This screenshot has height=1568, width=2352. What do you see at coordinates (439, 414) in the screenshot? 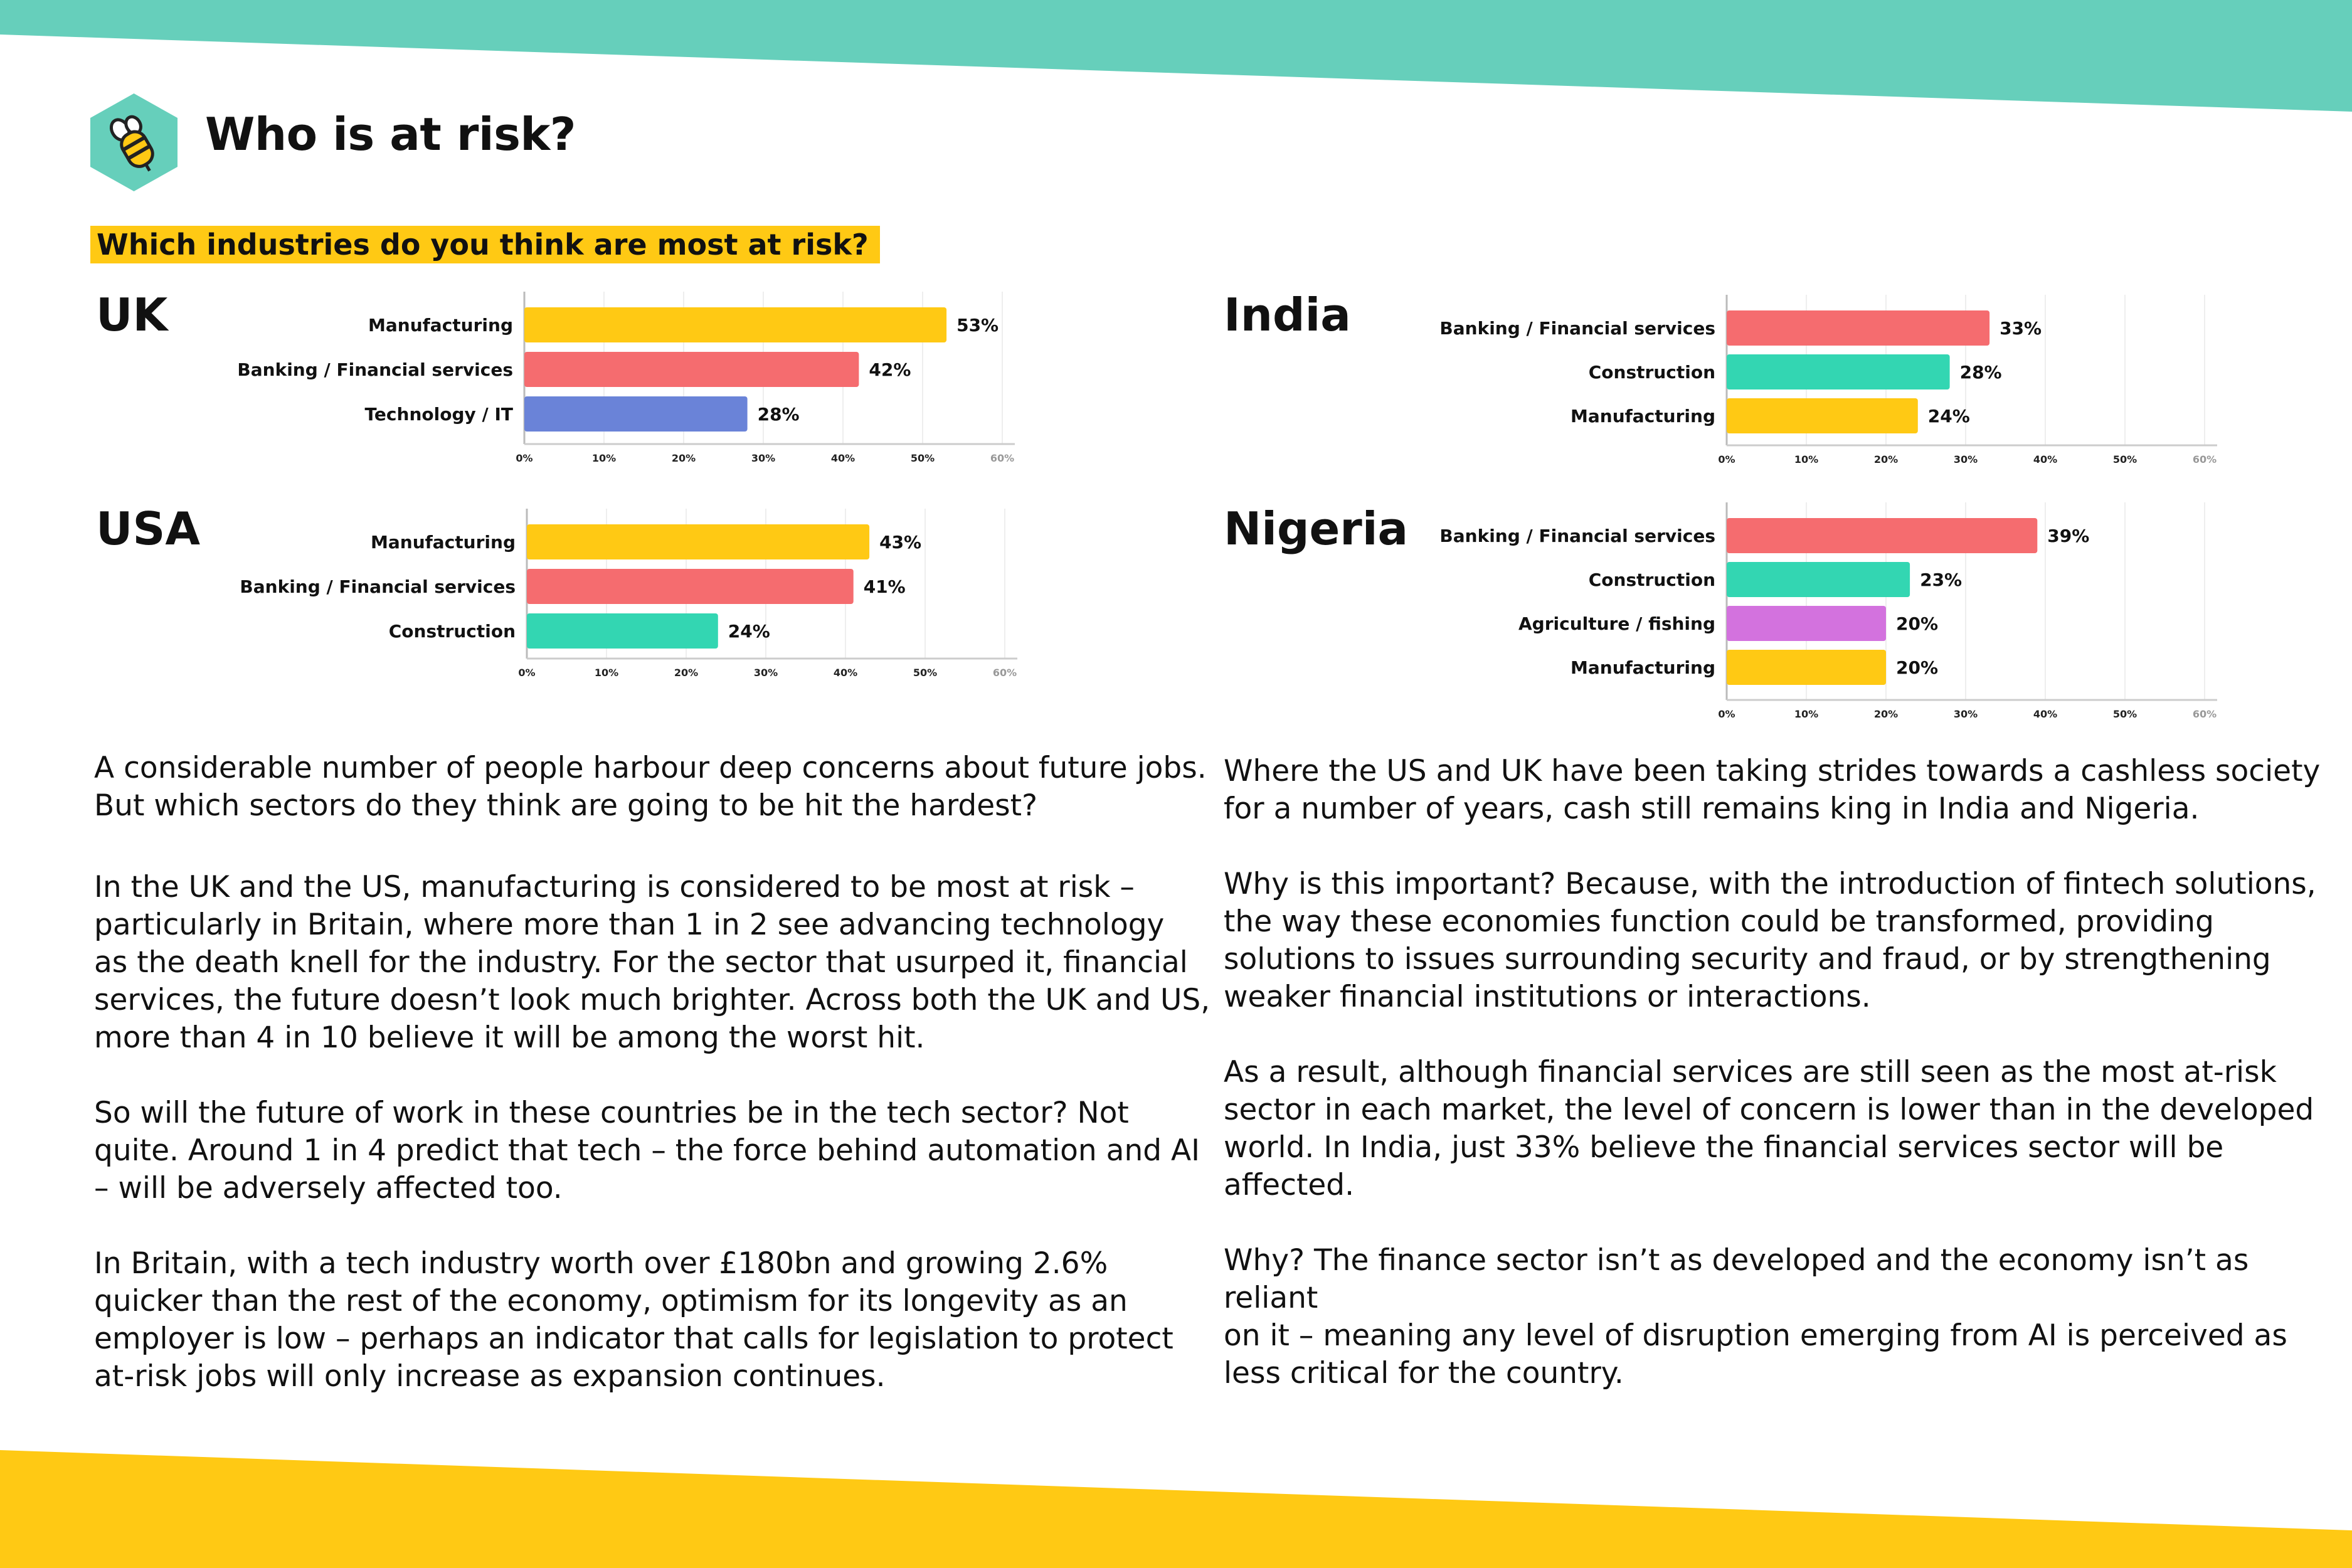
I see `category-label: Technology / IT` at bounding box center [439, 414].